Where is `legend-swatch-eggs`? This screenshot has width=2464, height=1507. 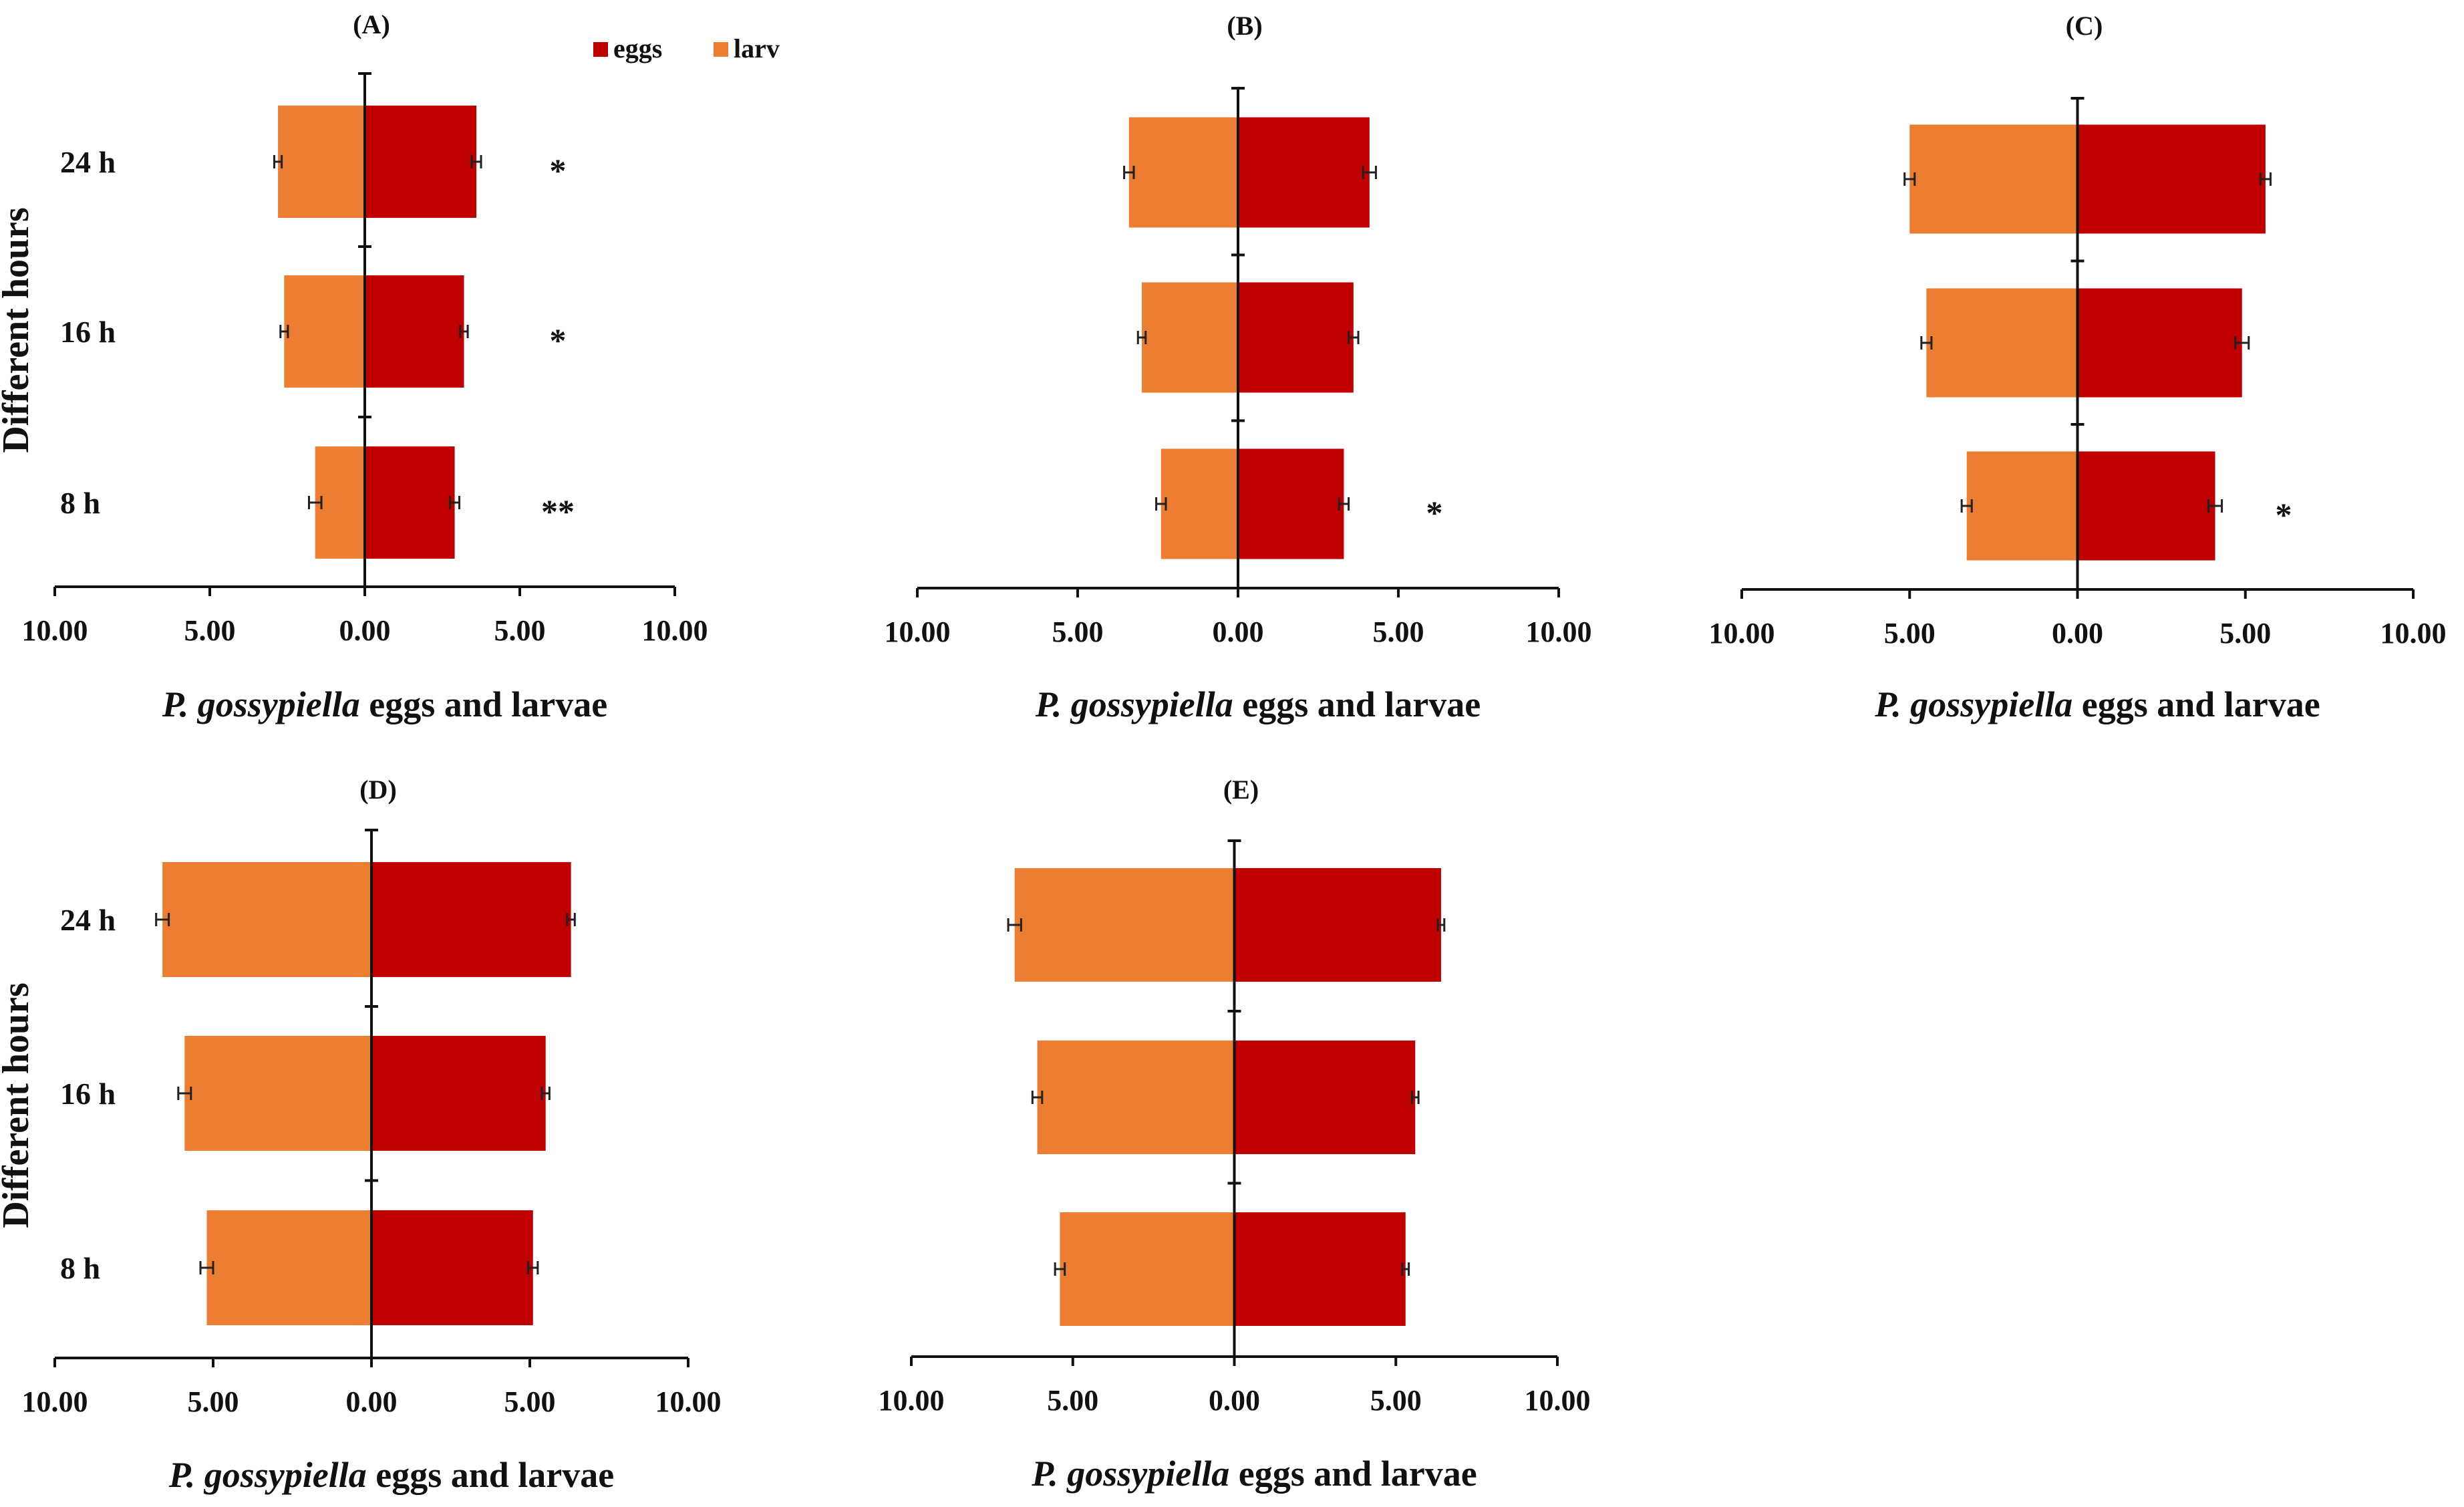 legend-swatch-eggs is located at coordinates (600, 49).